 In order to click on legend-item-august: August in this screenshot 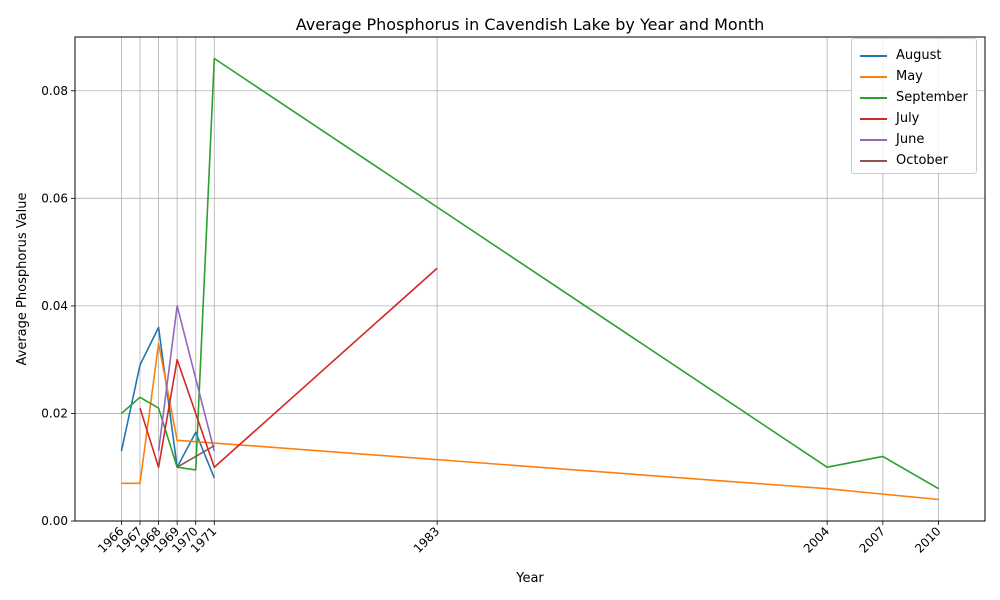, I will do `click(918, 55)`.